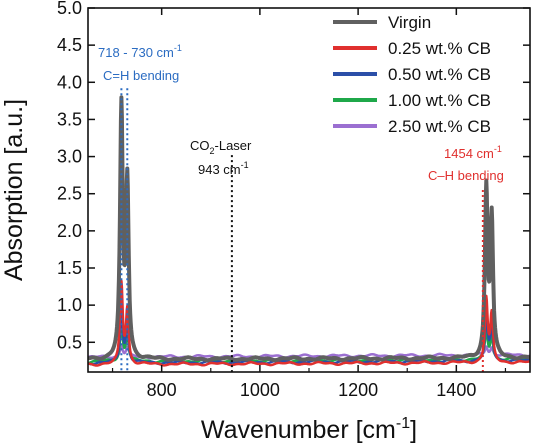 The height and width of the screenshot is (447, 533). I want to click on x-axis-title: Wavenumber [cm-1], so click(309, 429).